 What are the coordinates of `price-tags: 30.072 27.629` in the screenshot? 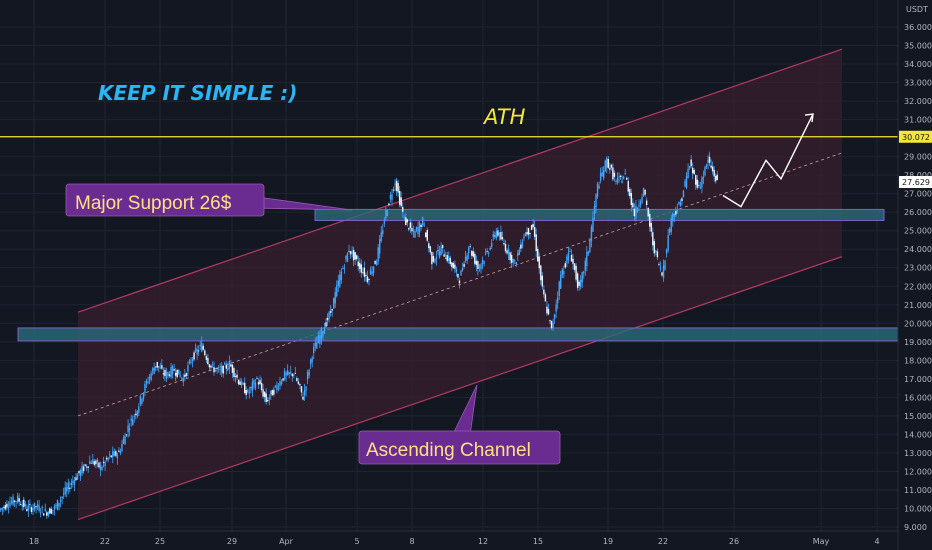 It's located at (915, 159).